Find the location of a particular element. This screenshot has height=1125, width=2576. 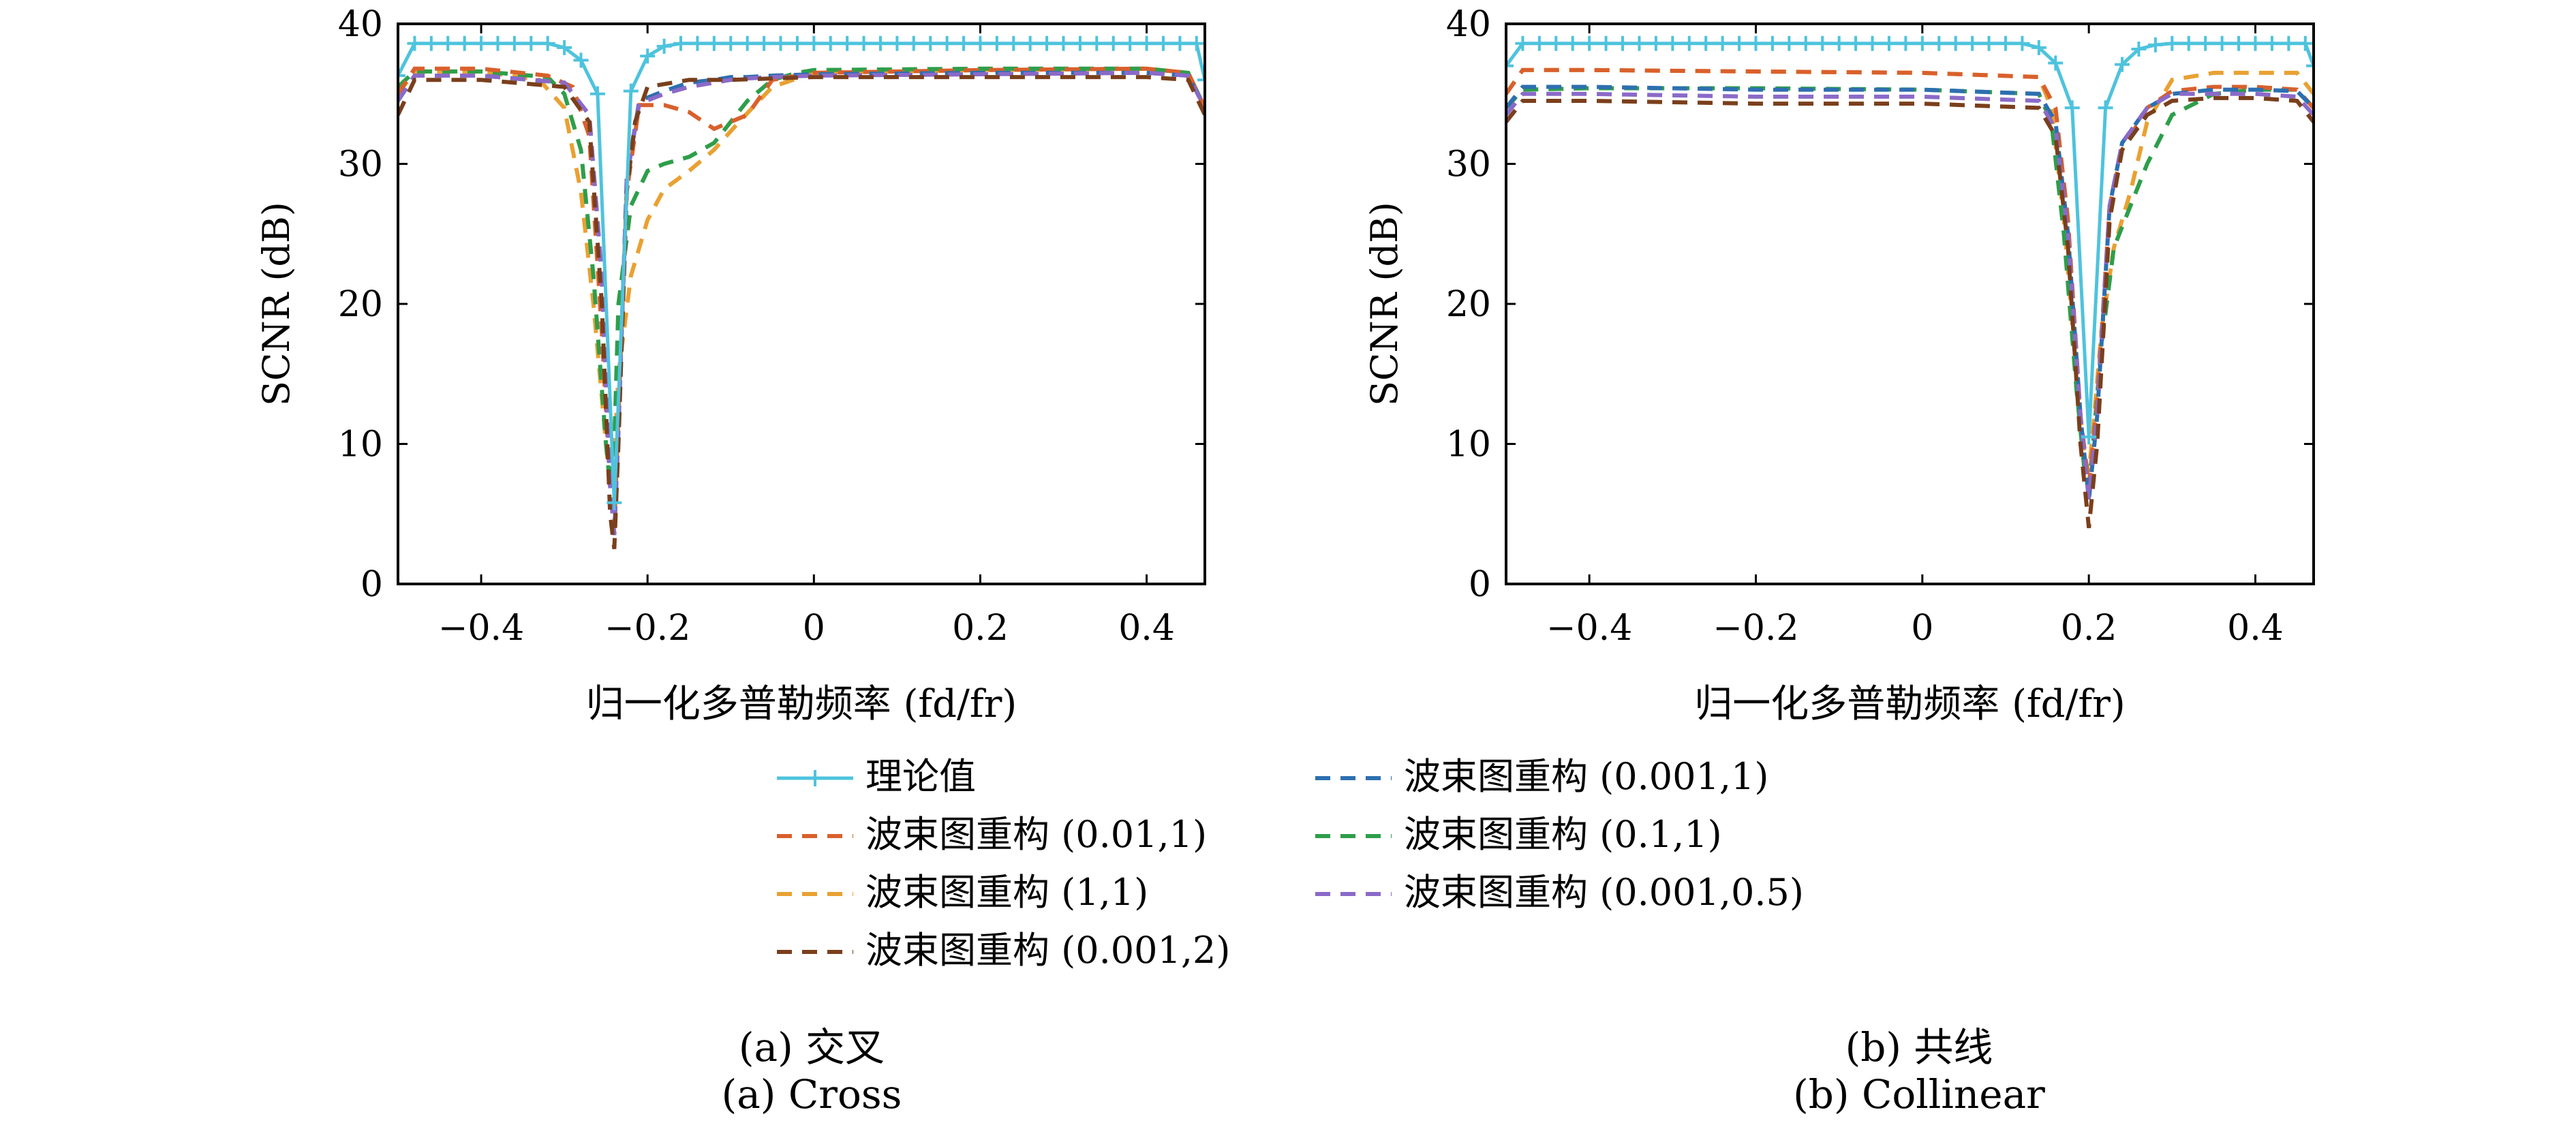

y-axis-label: SCNR (dB) is located at coordinates (1384, 304).